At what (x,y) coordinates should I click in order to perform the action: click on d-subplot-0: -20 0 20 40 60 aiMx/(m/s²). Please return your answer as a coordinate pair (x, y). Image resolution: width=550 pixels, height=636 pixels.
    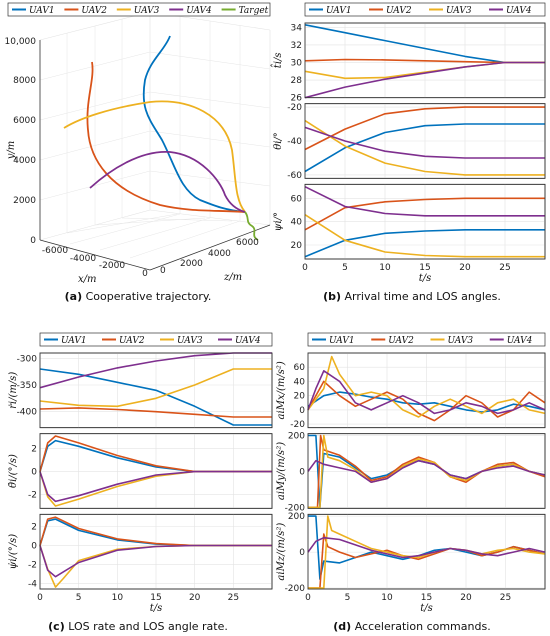
    Looking at the image, I should click on (411, 391).